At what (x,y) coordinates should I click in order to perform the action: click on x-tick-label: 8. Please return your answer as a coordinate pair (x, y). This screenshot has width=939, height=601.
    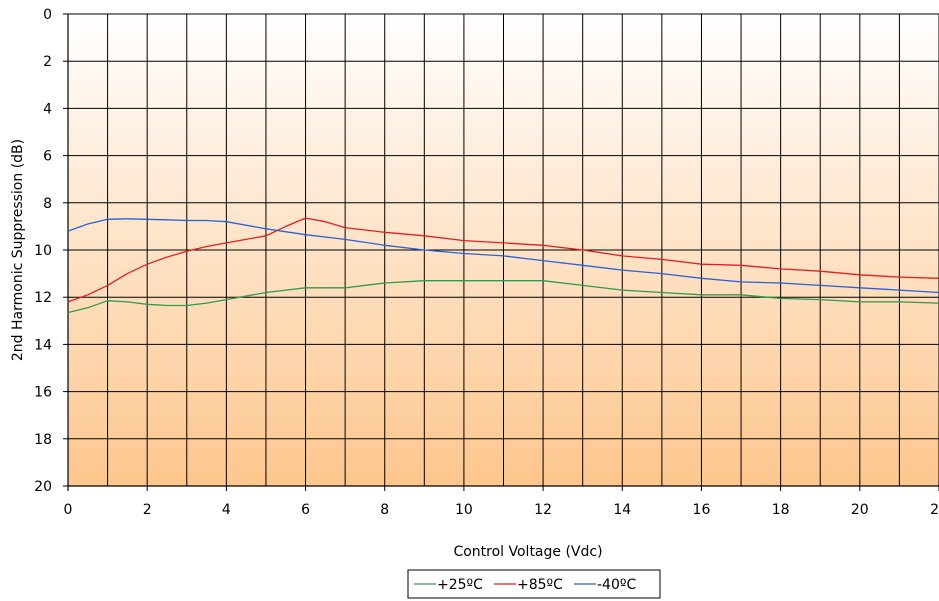
    Looking at the image, I should click on (384, 510).